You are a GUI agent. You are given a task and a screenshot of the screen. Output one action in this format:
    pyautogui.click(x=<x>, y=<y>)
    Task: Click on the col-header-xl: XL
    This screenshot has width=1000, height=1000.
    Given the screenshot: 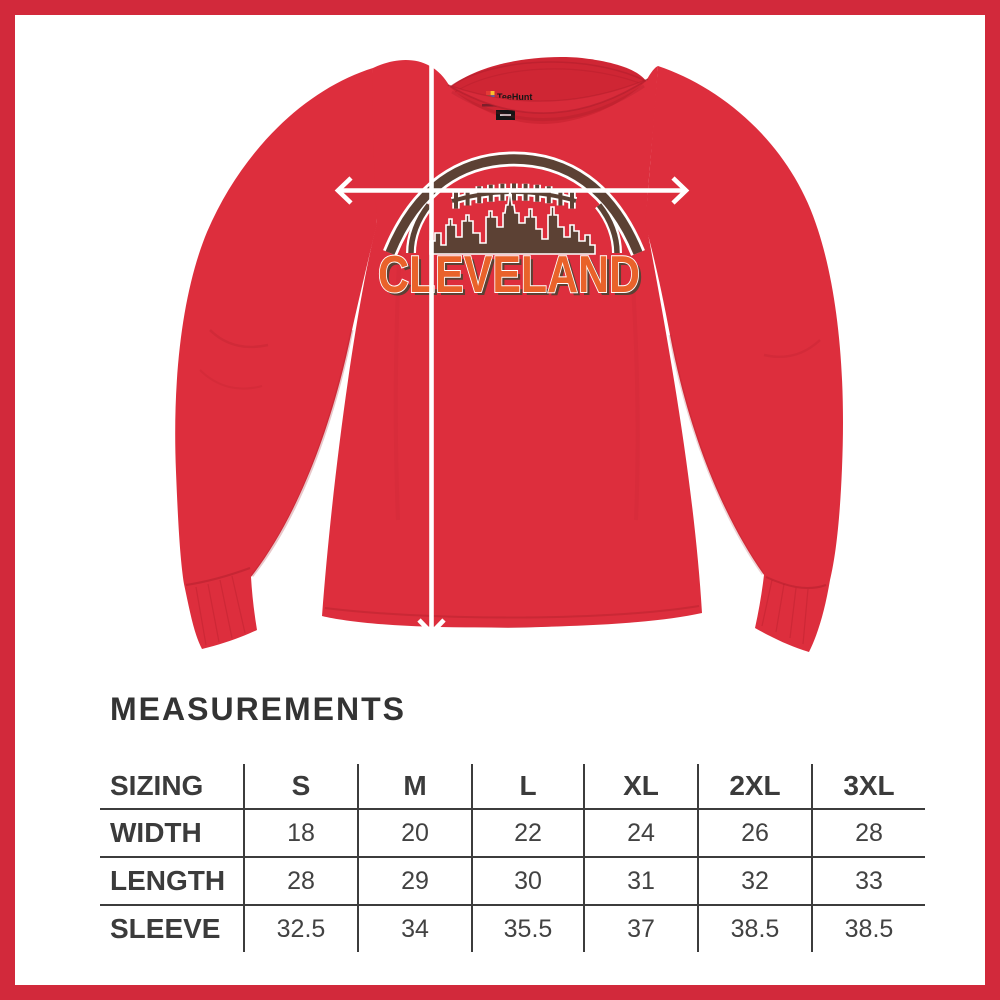 What is the action you would take?
    pyautogui.click(x=640, y=786)
    